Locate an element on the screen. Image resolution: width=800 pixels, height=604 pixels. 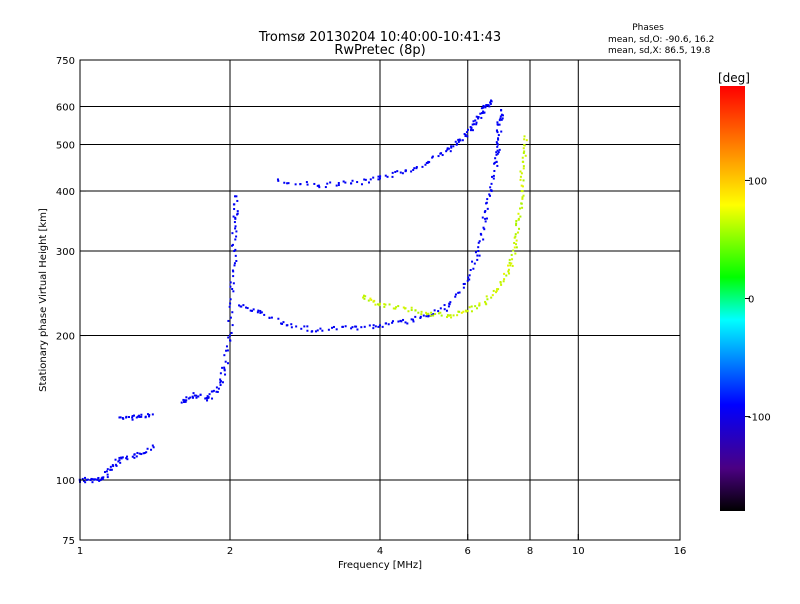
y-tick-label-75: 75 is located at coordinates (68, 541).